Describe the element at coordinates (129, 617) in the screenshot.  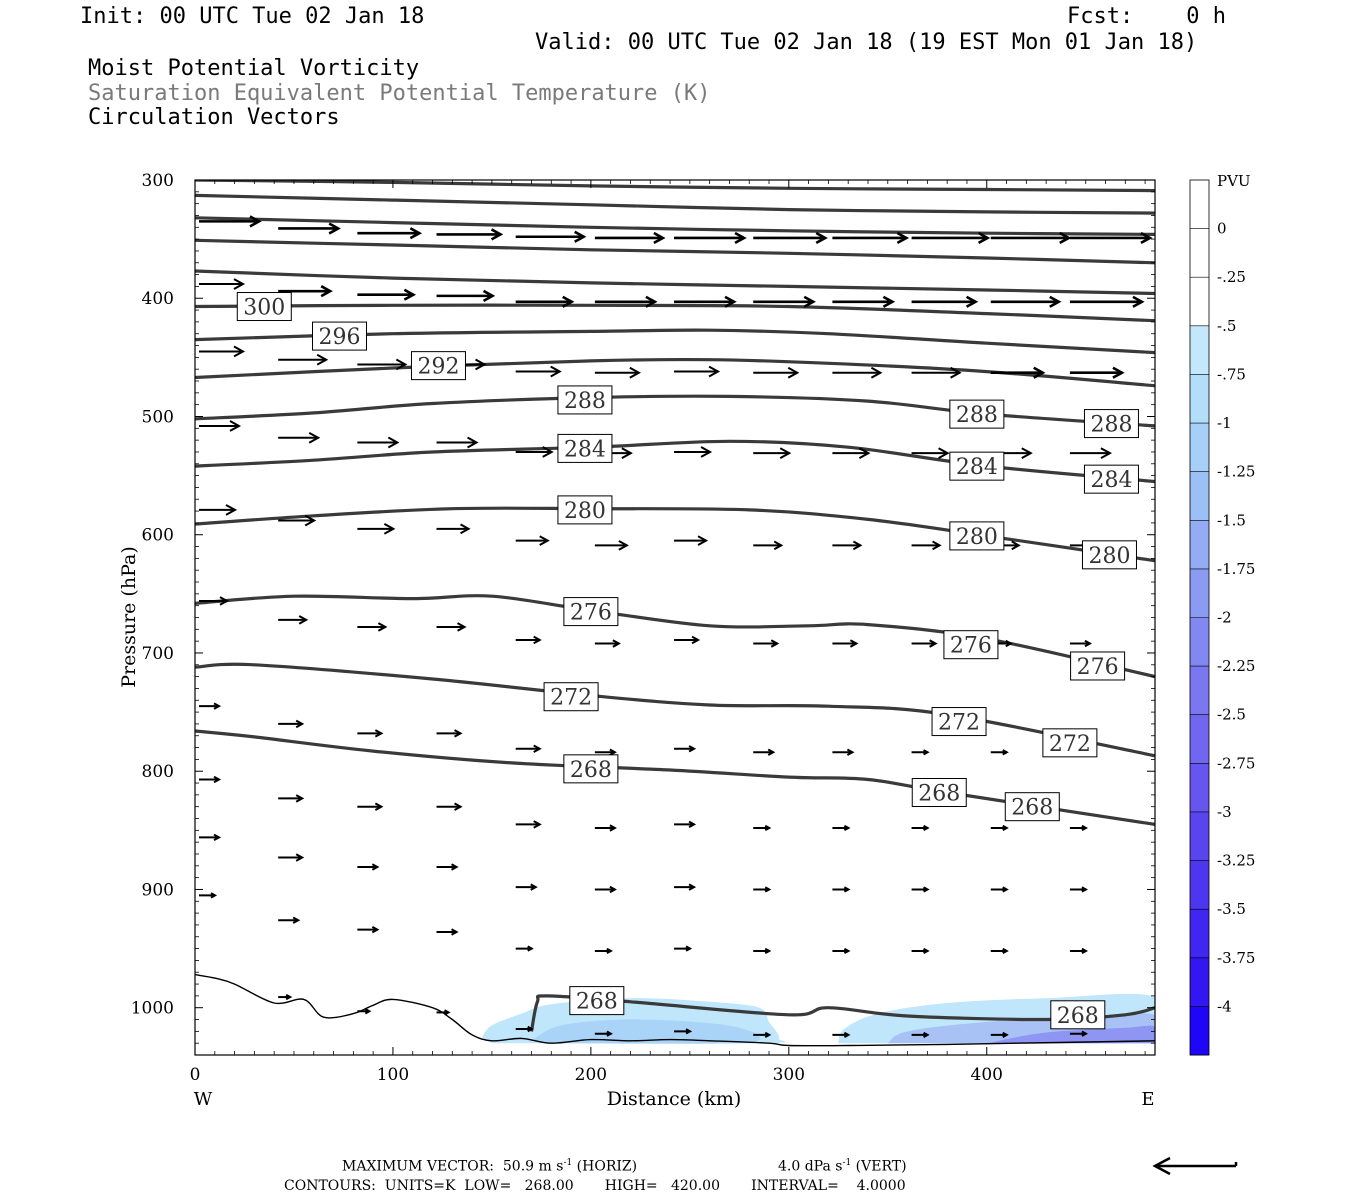
I see `y-axis-label: Pressure (hPa)` at that location.